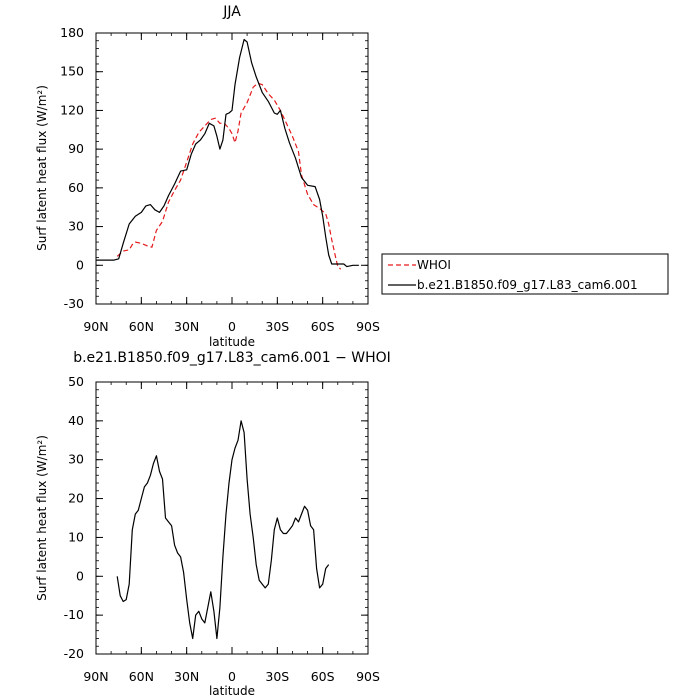 This screenshot has height=700, width=700. What do you see at coordinates (72, 71) in the screenshot?
I see `top-y-tick-label: 150` at bounding box center [72, 71].